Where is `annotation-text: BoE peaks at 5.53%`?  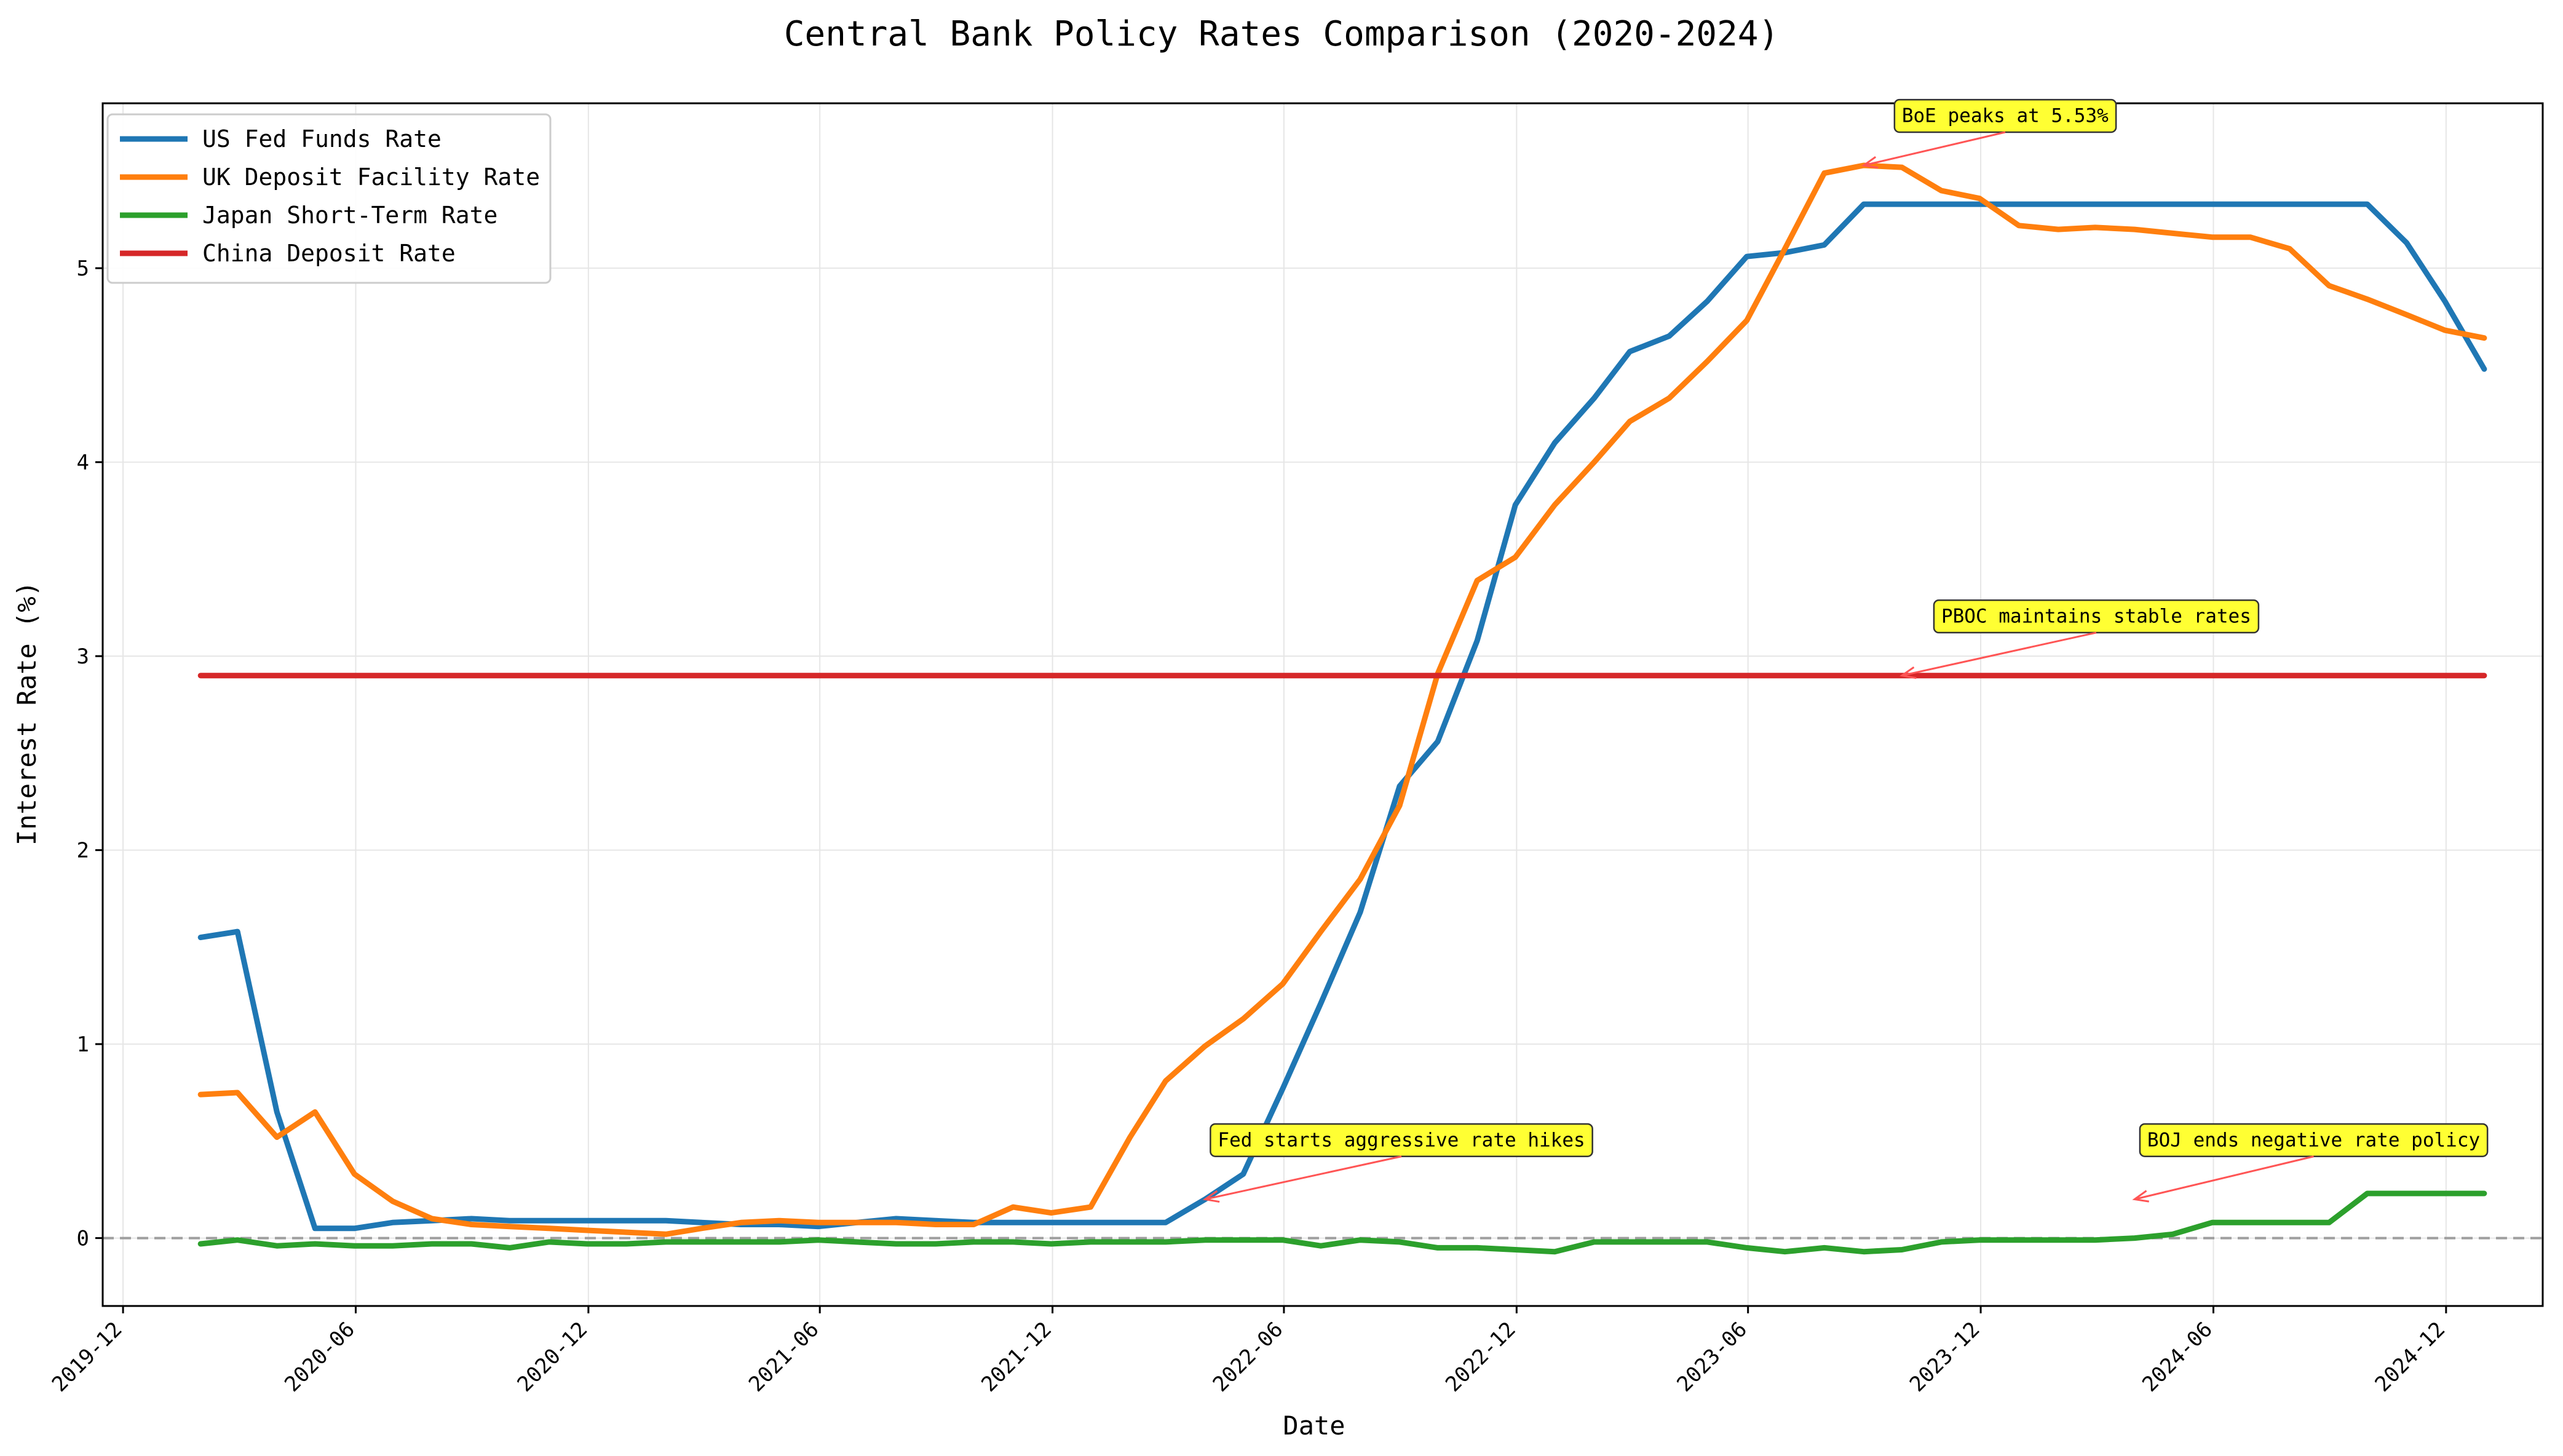
annotation-text: BoE peaks at 5.53% is located at coordinates (2005, 116).